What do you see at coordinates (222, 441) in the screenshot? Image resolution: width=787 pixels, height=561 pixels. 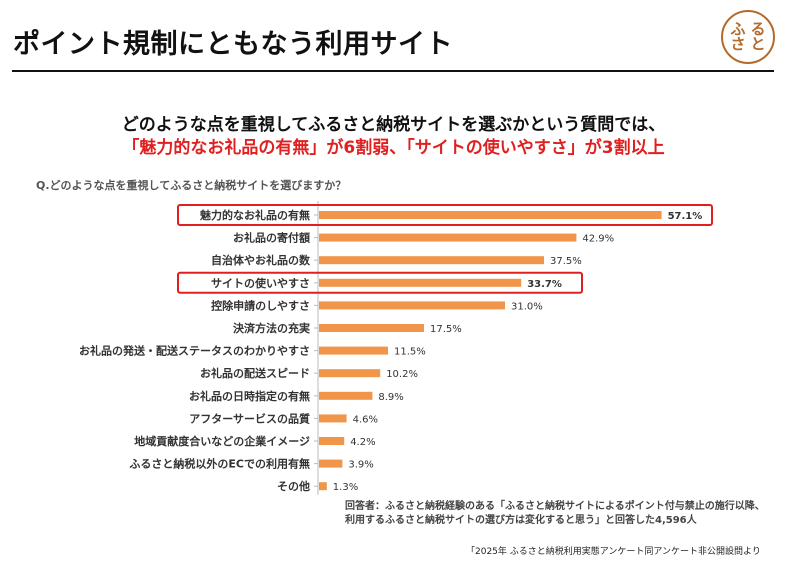 I see `category-label: 地域貢献度合いなどの企業イメージ` at bounding box center [222, 441].